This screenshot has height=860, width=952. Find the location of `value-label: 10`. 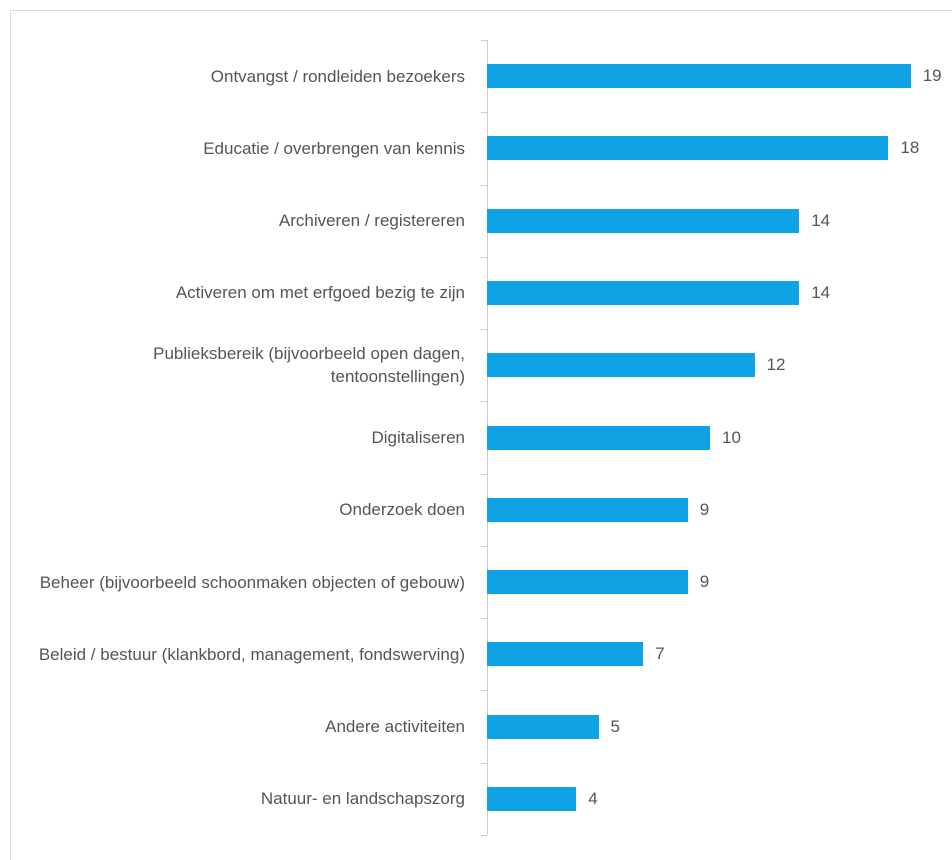

value-label: 10 is located at coordinates (731, 437).